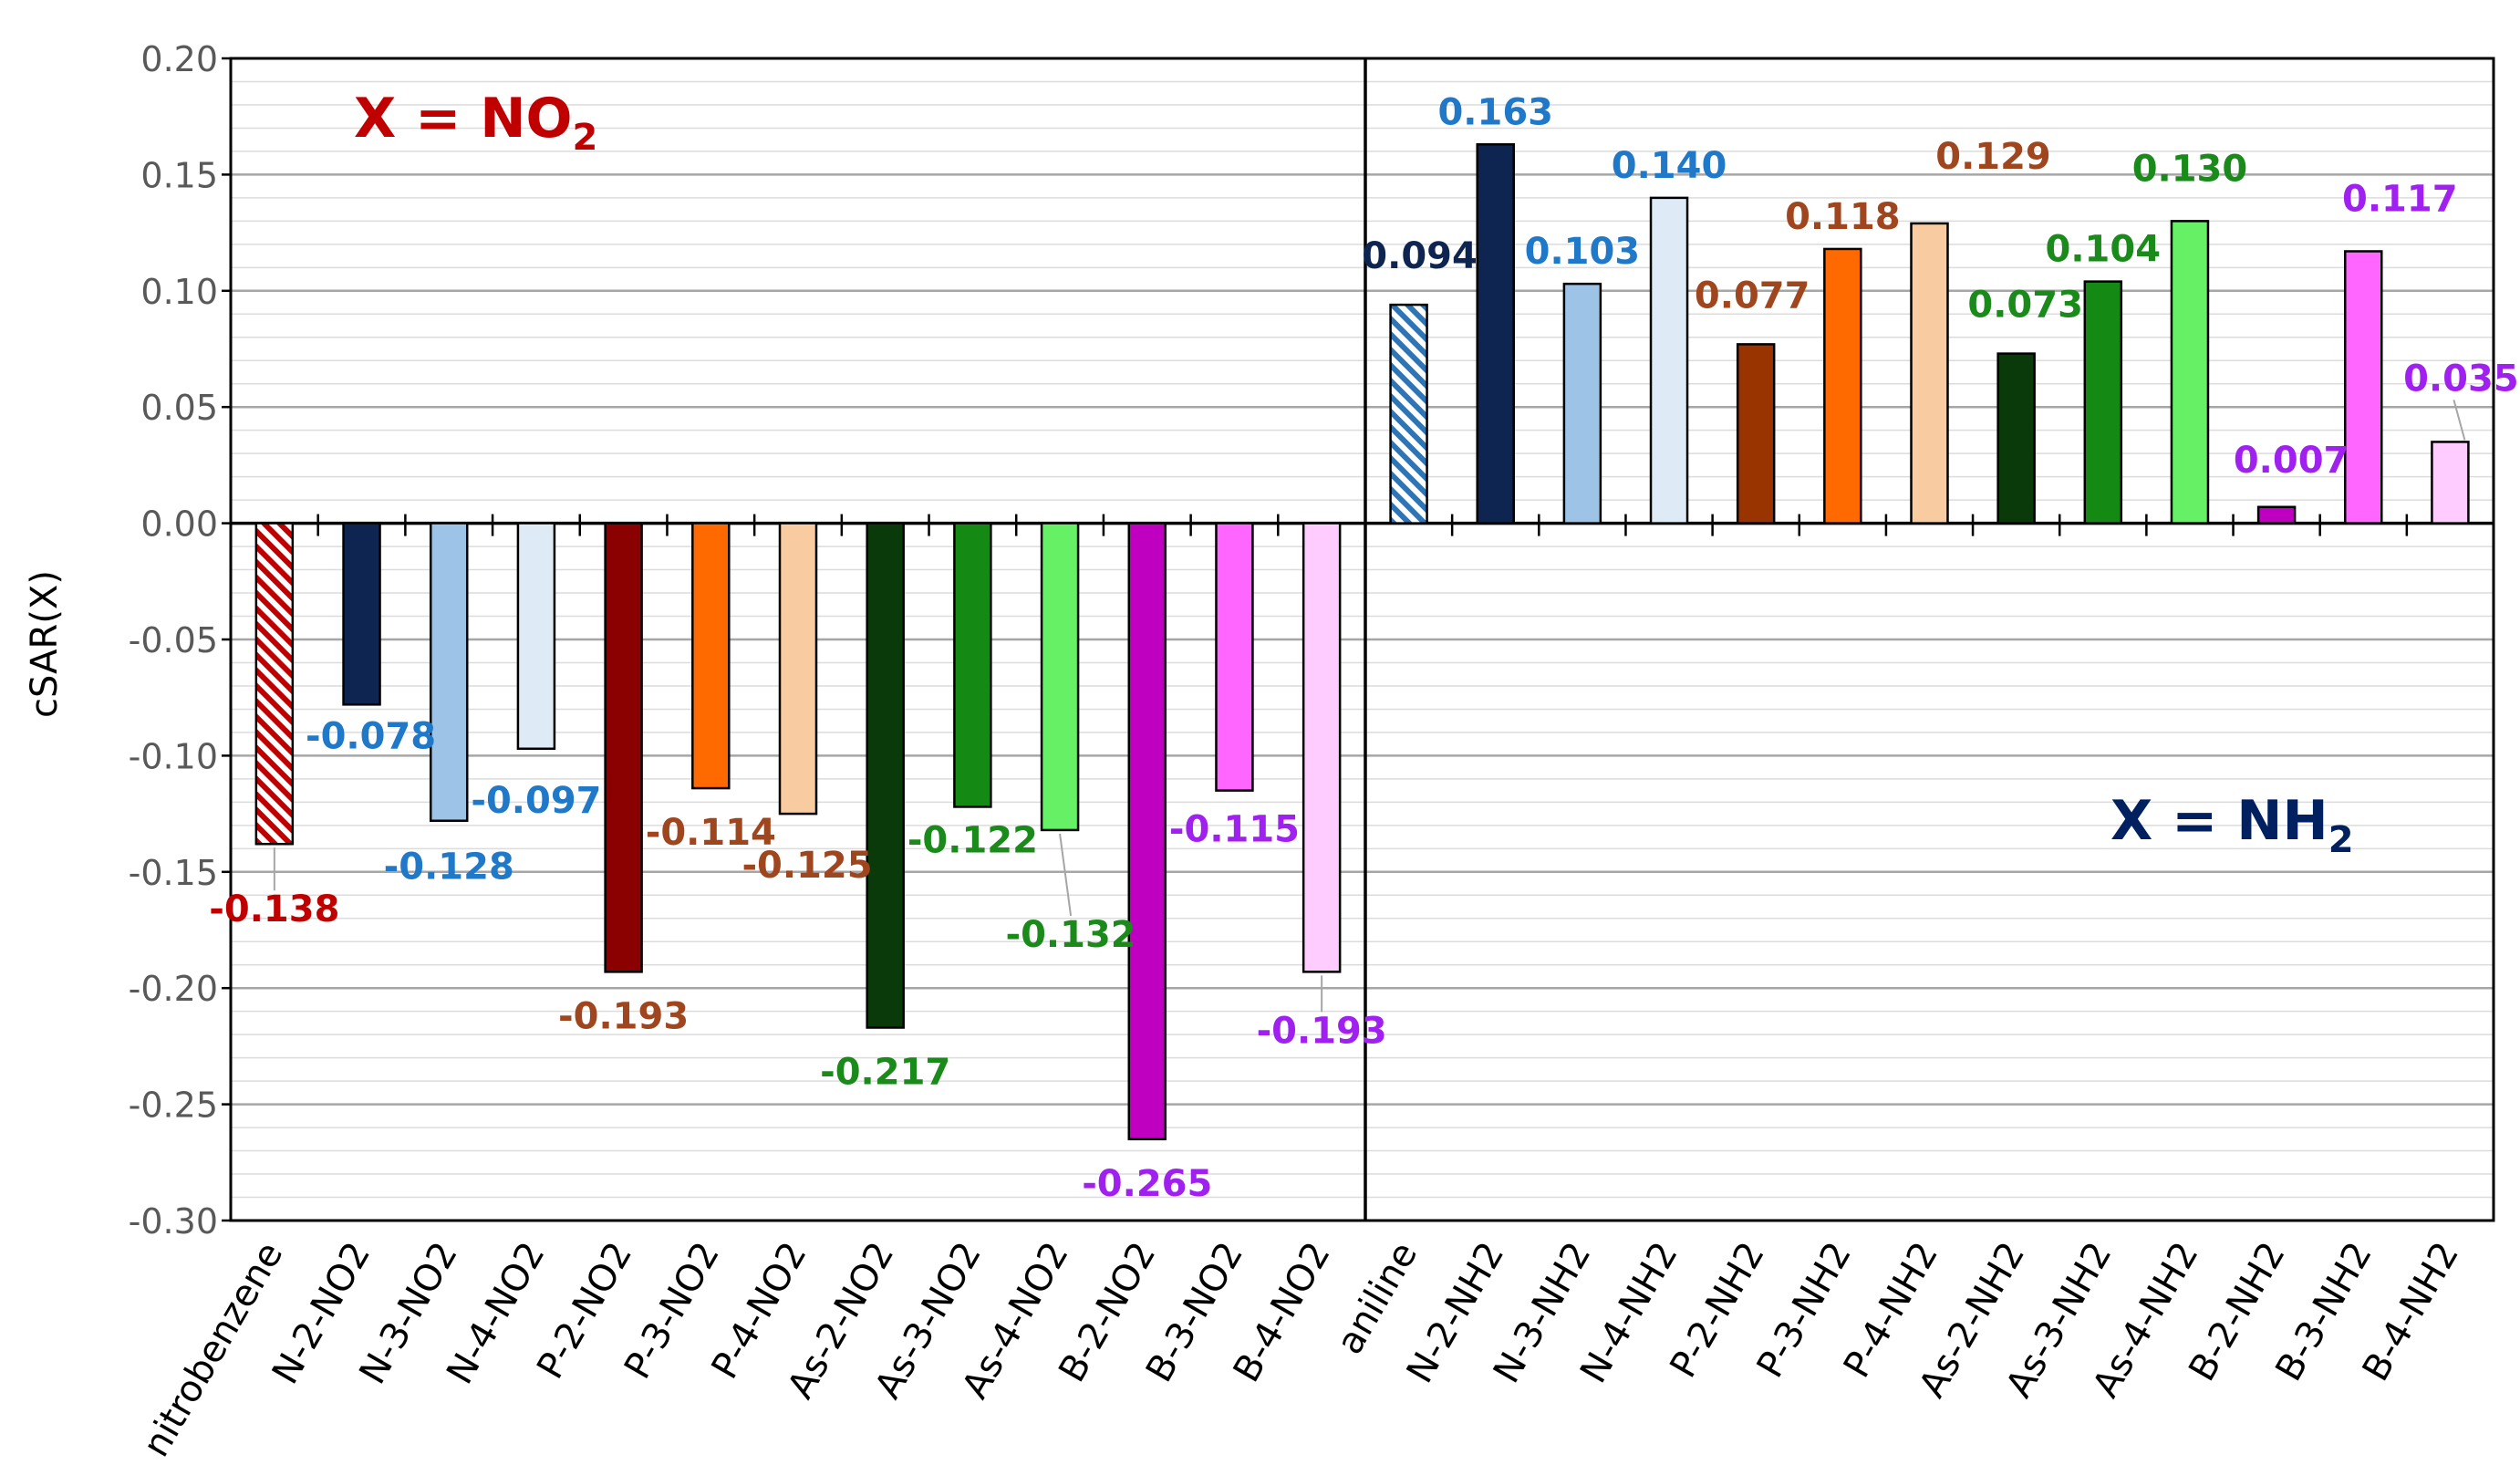 The width and height of the screenshot is (2520, 1465). I want to click on bar-N-3-NO2, so click(449, 672).